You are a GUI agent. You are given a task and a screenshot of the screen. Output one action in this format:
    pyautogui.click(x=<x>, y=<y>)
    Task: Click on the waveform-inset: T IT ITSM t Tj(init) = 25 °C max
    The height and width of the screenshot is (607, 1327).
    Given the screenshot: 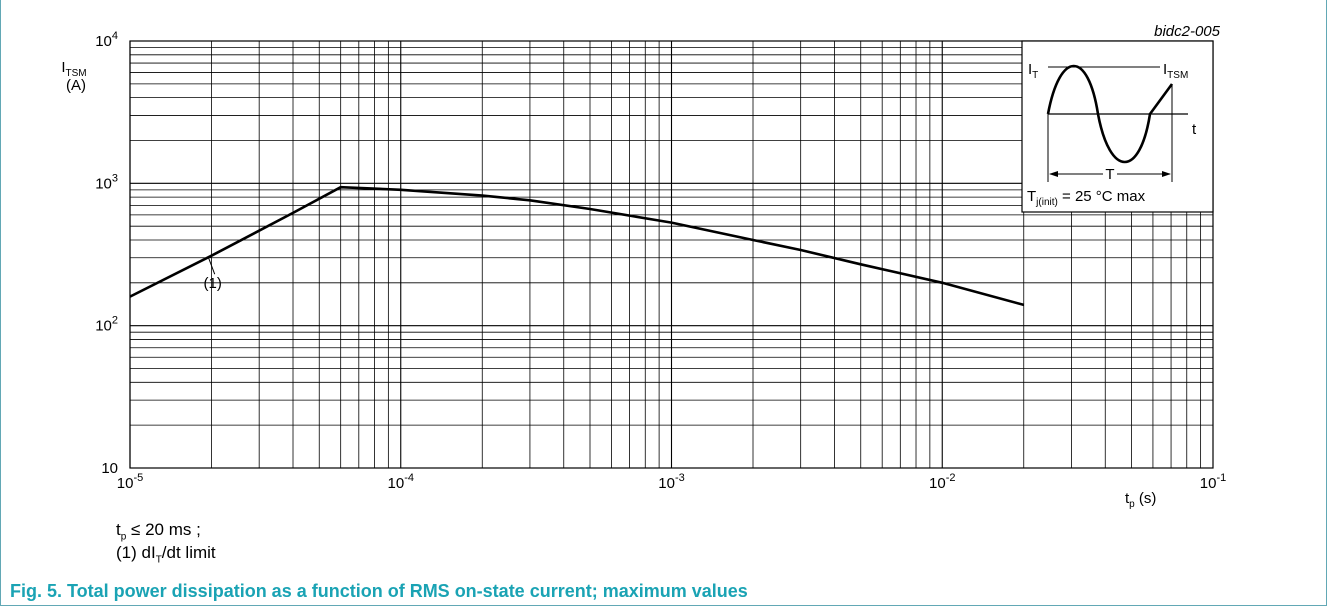 What is the action you would take?
    pyautogui.click(x=1117, y=126)
    